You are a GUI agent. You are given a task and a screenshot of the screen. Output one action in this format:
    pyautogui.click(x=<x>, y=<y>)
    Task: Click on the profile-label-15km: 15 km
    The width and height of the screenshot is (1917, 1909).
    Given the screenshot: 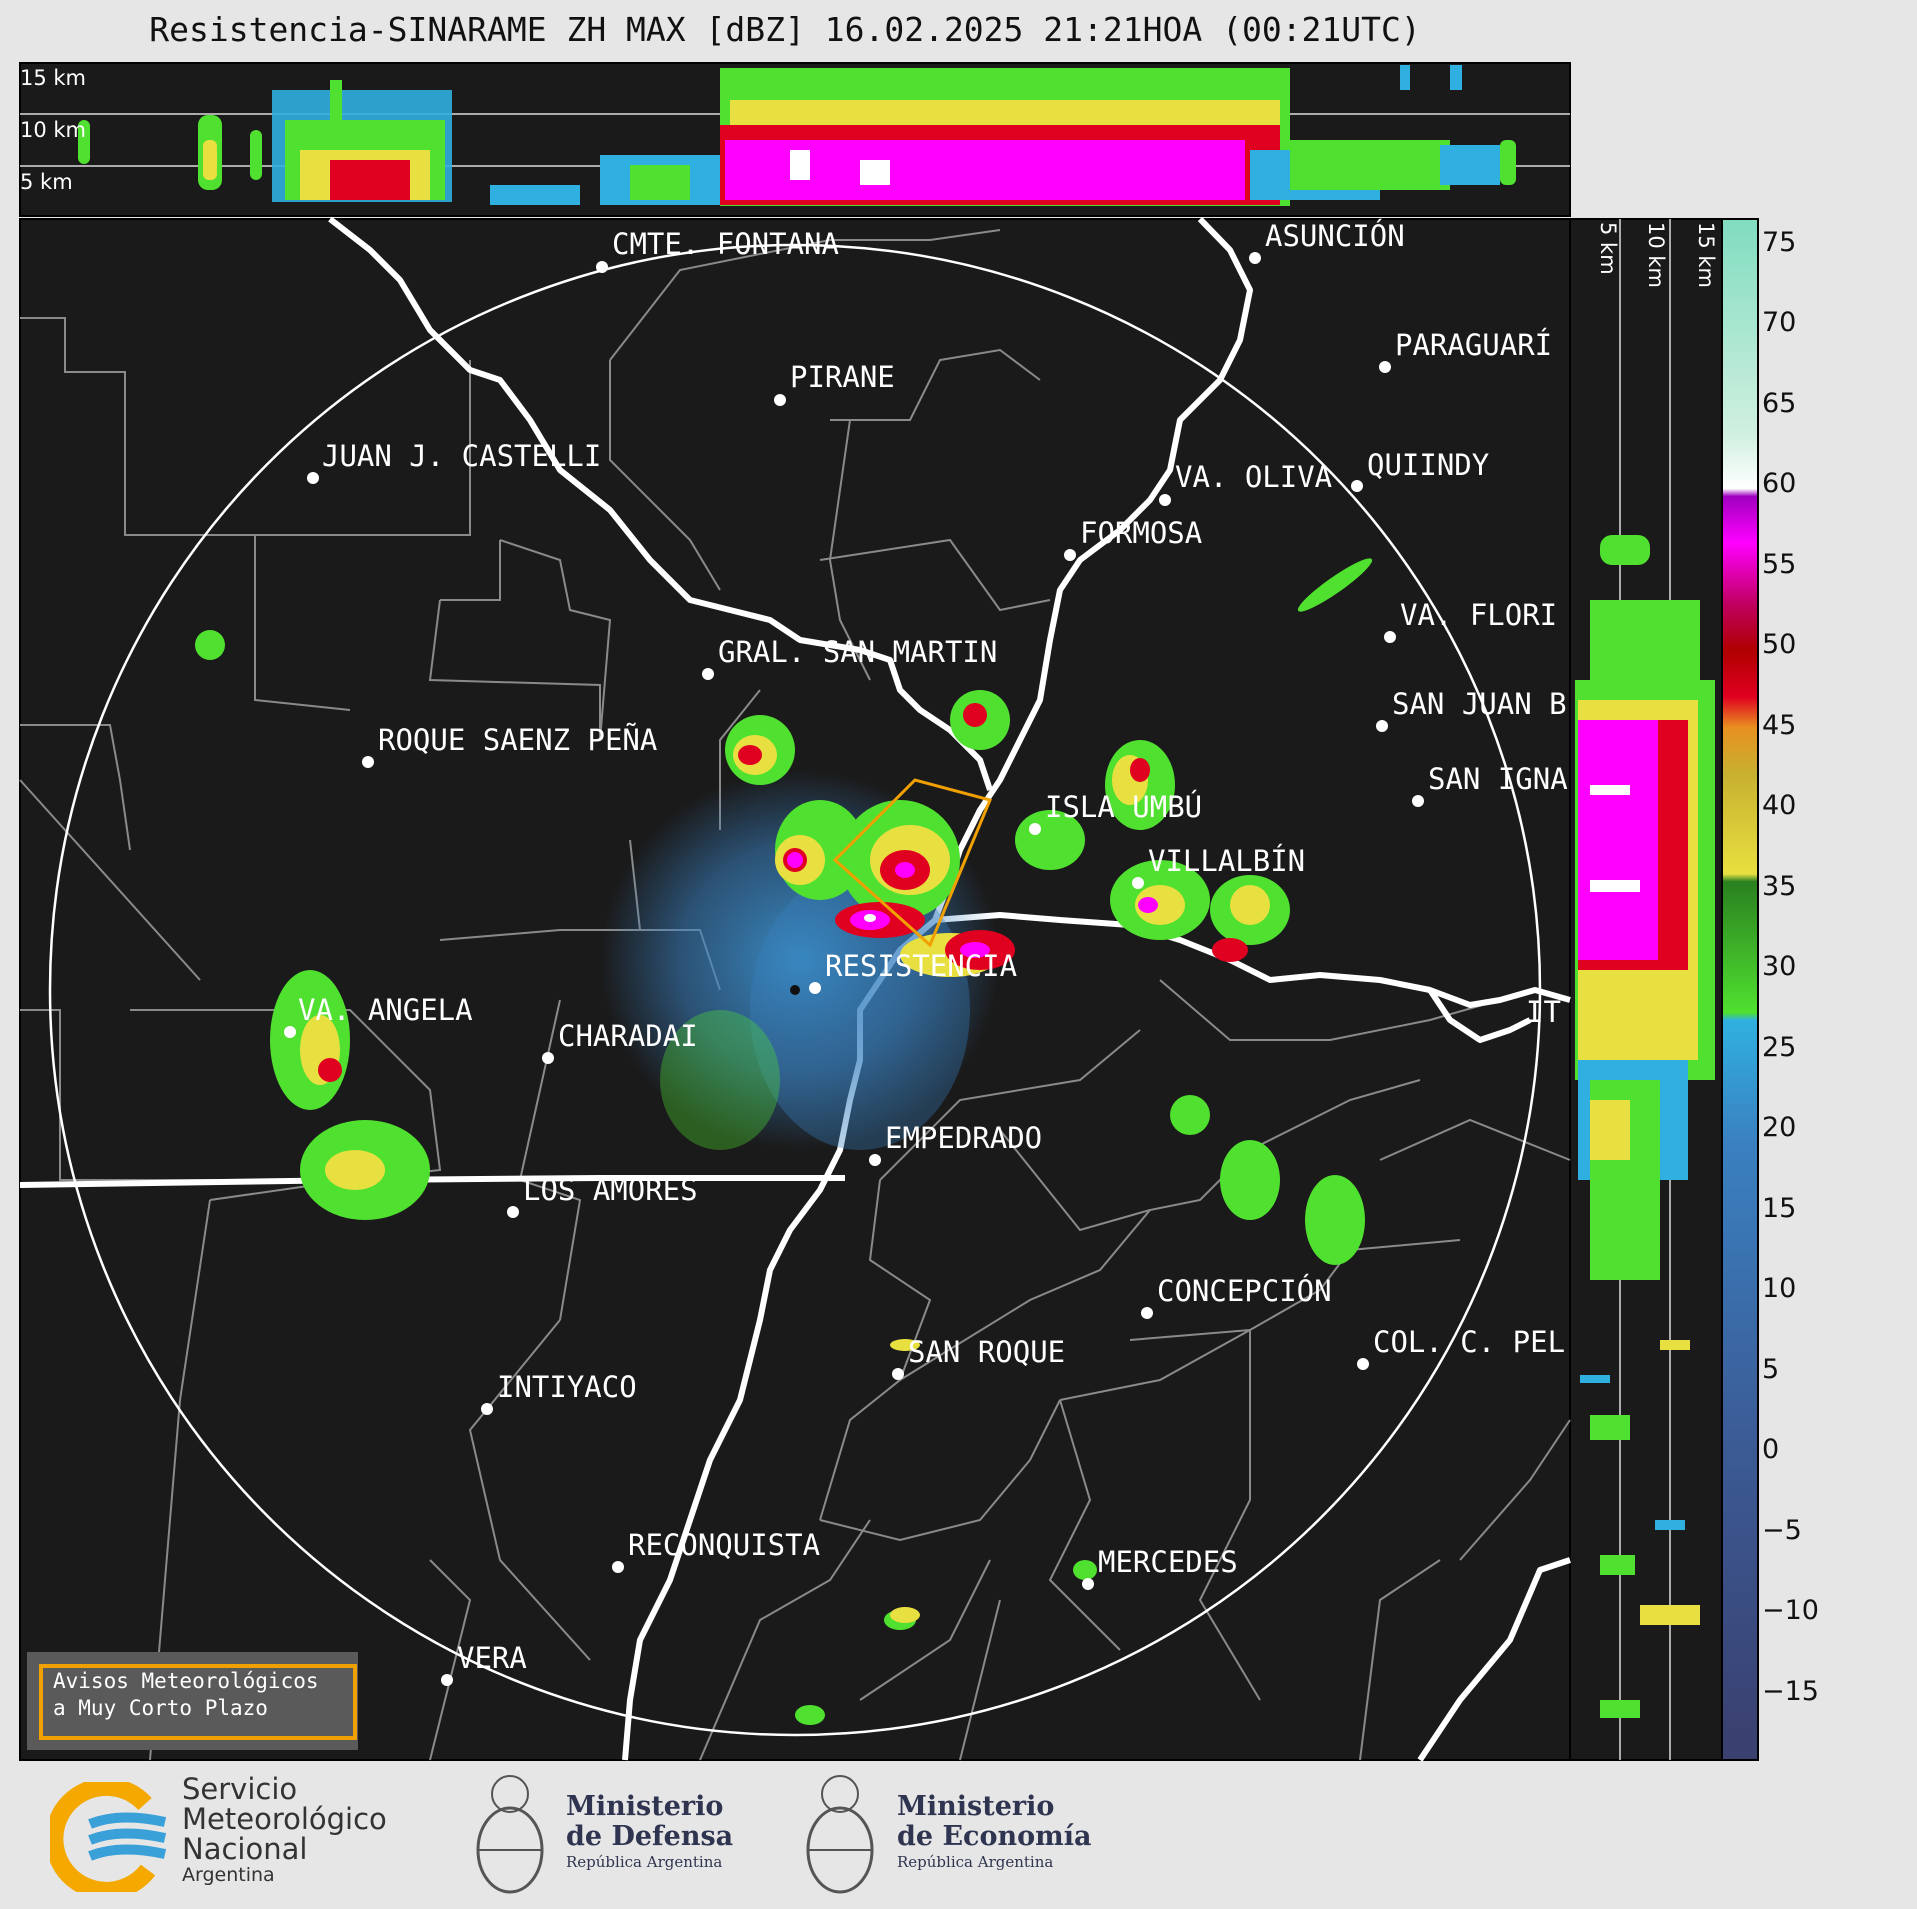 What is the action you would take?
    pyautogui.click(x=53, y=78)
    